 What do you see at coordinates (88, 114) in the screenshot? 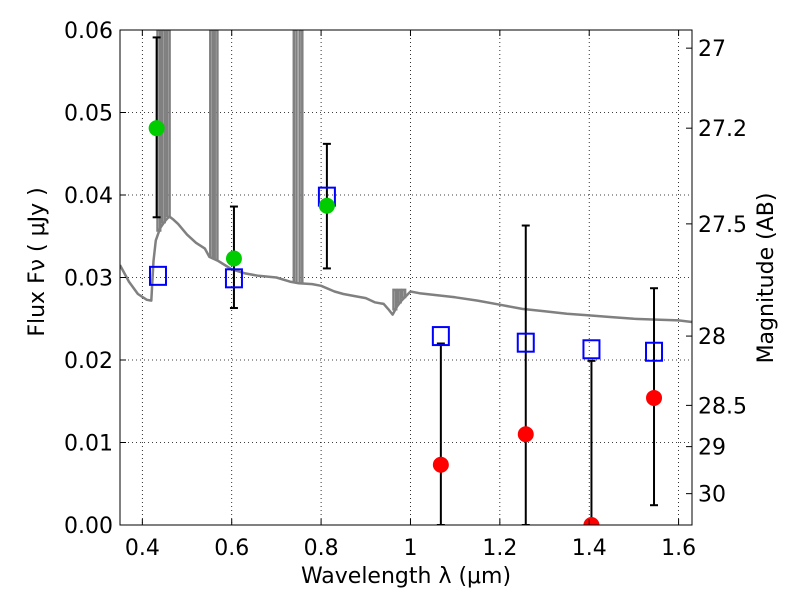
I see `y-tick-label: 0.05` at bounding box center [88, 114].